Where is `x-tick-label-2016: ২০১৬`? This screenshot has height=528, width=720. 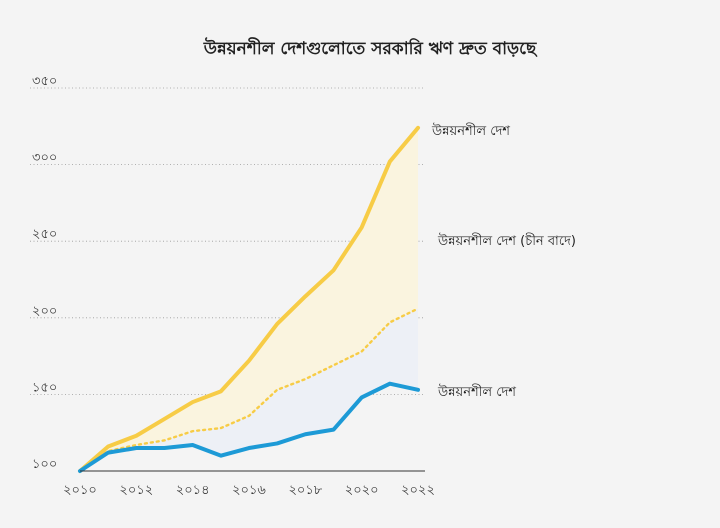
x-tick-label-2016: ২০১৬ is located at coordinates (249, 490).